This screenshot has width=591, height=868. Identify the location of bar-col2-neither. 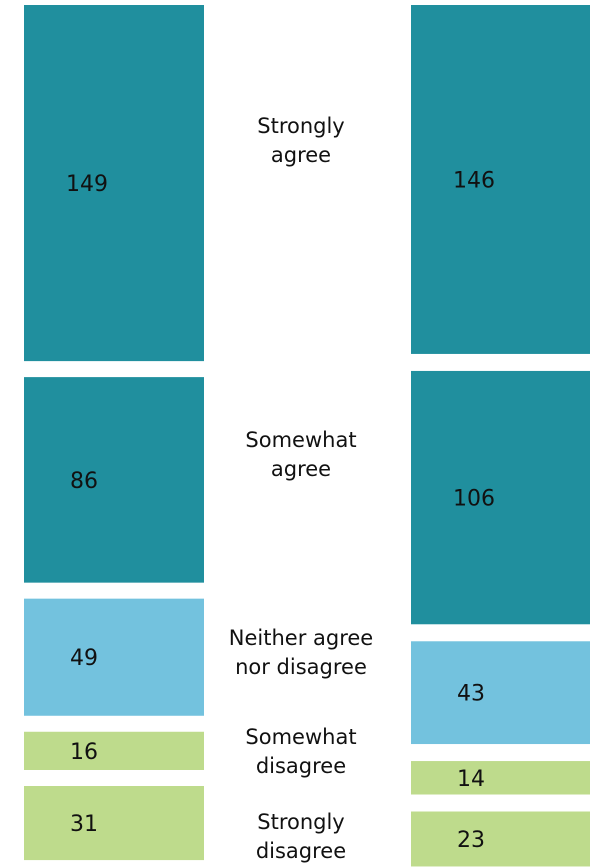
(500, 693).